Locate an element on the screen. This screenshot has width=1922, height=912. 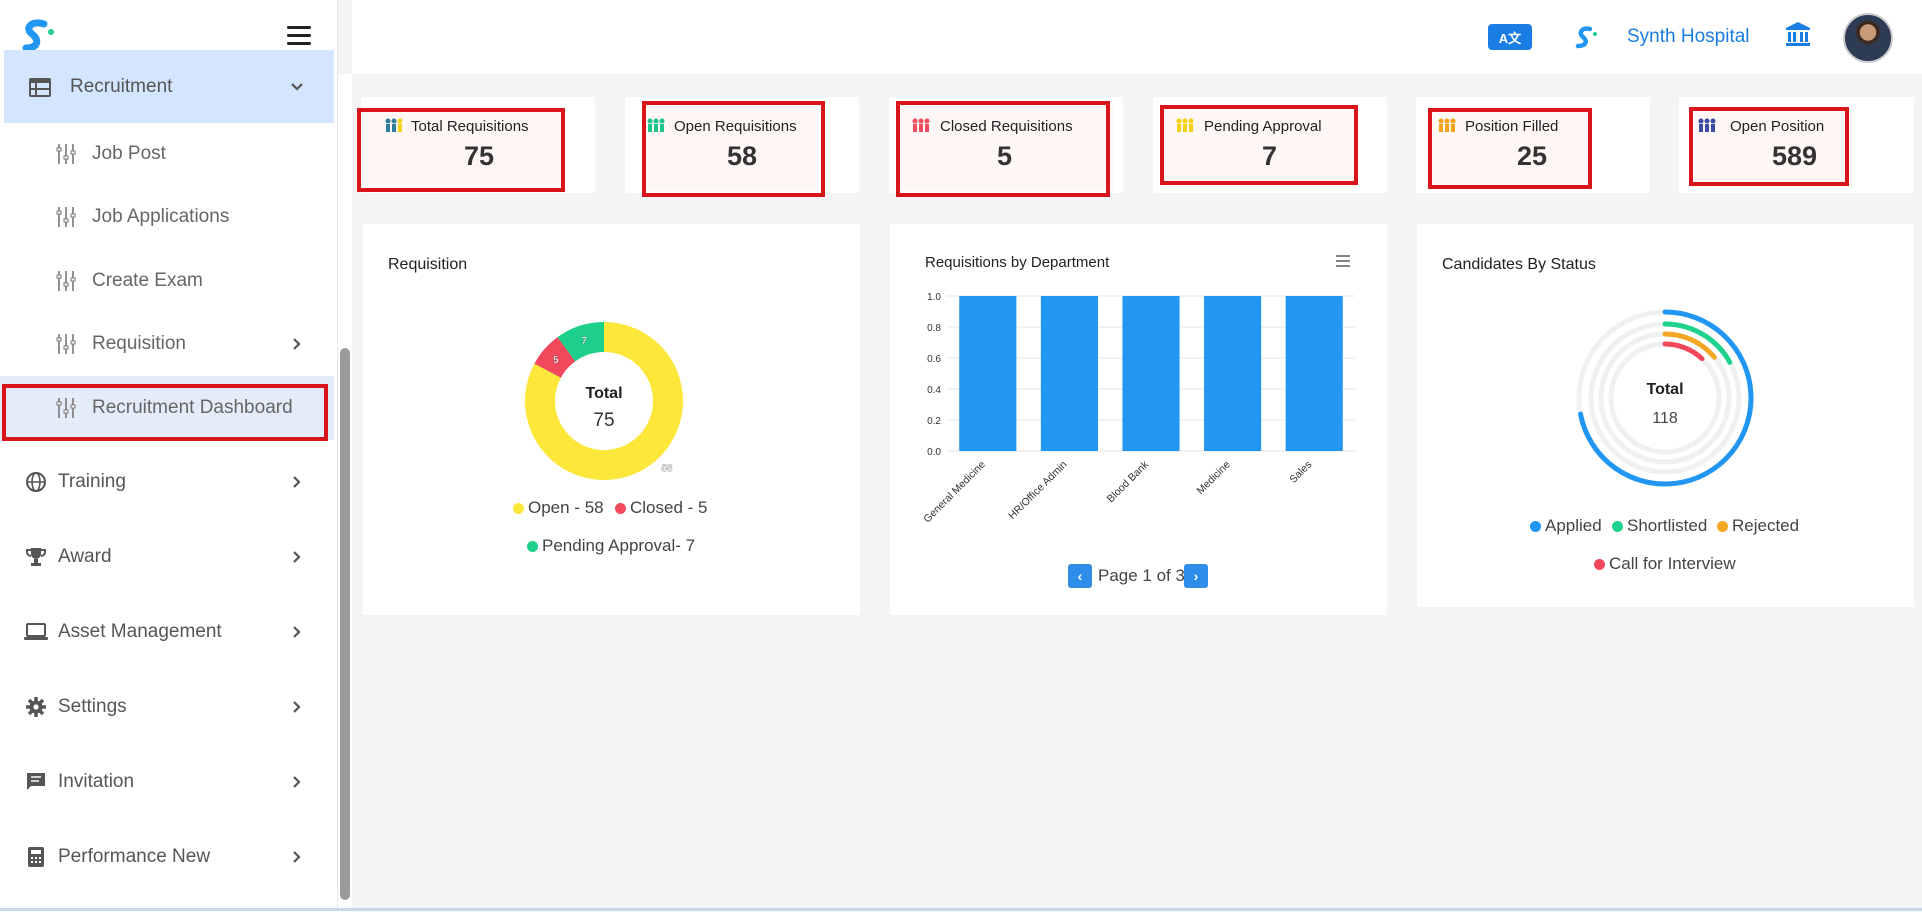
x-tick-label: Blood Bank is located at coordinates (1128, 481).